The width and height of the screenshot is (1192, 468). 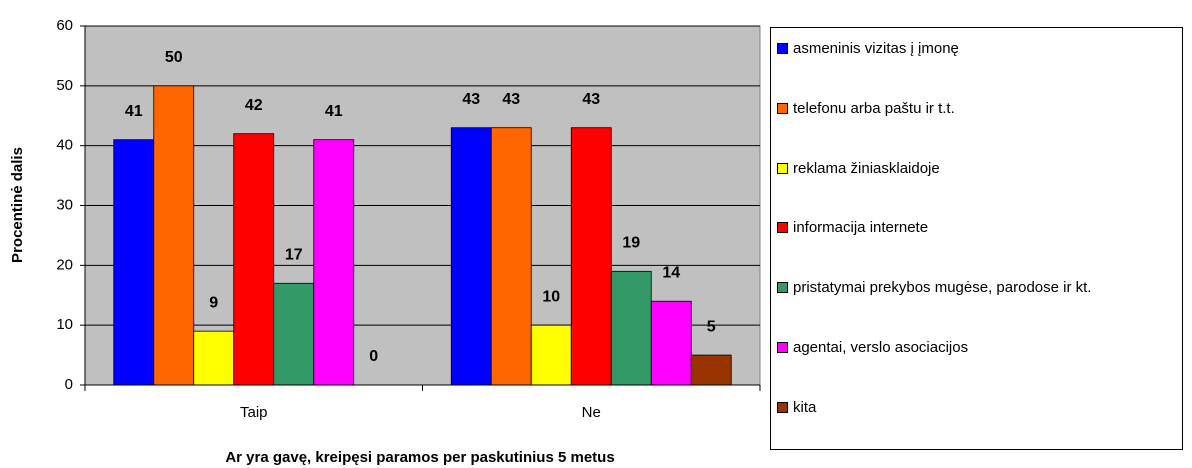 What do you see at coordinates (876, 48) in the screenshot?
I see `legend-label: asmeninis vizitas į įmonę` at bounding box center [876, 48].